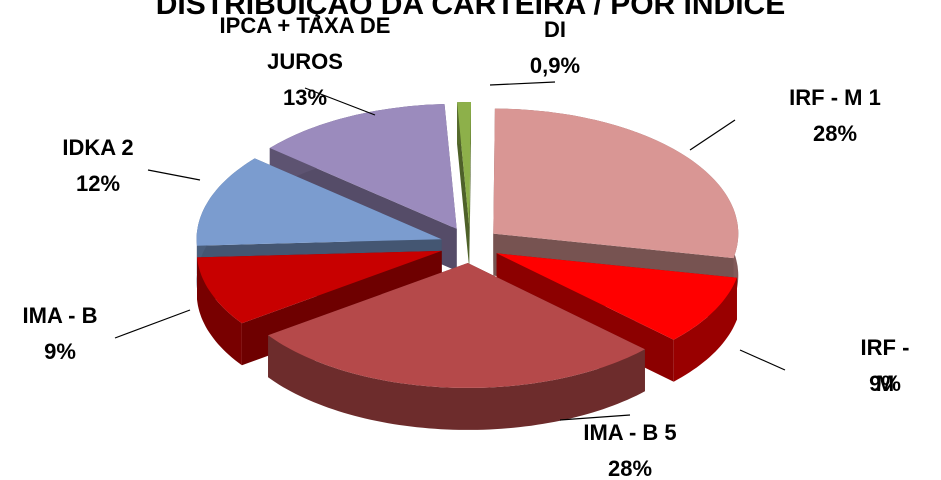 The width and height of the screenshot is (941, 480). Describe the element at coordinates (60, 315) in the screenshot. I see `slice-label: IMA - B` at that location.